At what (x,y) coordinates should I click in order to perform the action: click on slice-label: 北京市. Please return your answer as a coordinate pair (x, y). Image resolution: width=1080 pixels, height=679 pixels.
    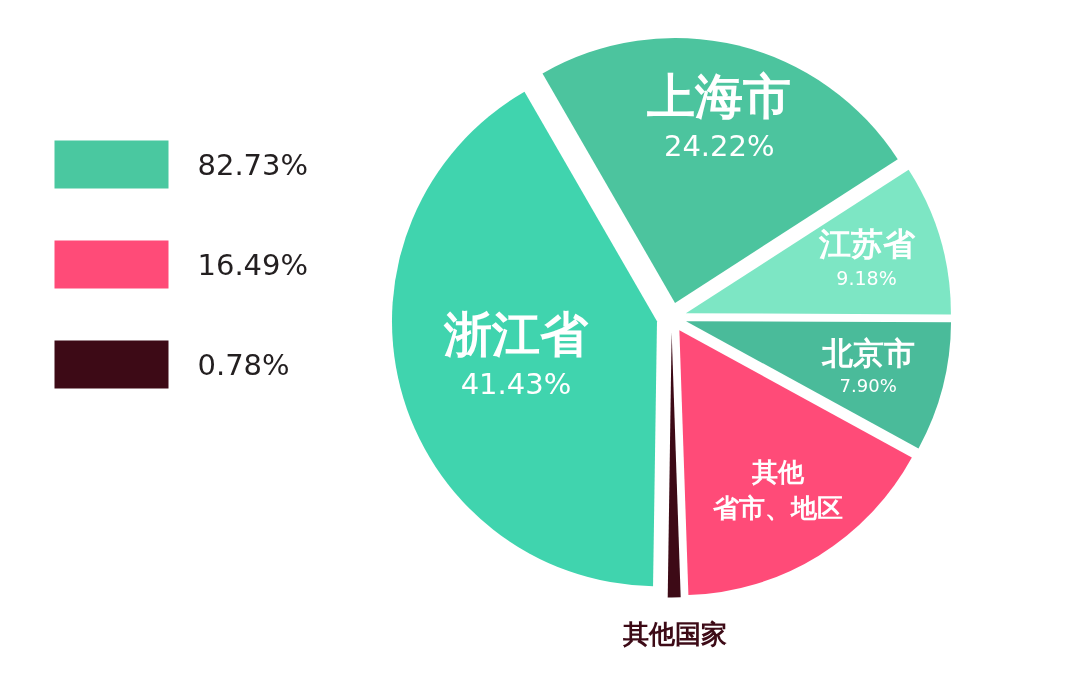
    Looking at the image, I should click on (867, 352).